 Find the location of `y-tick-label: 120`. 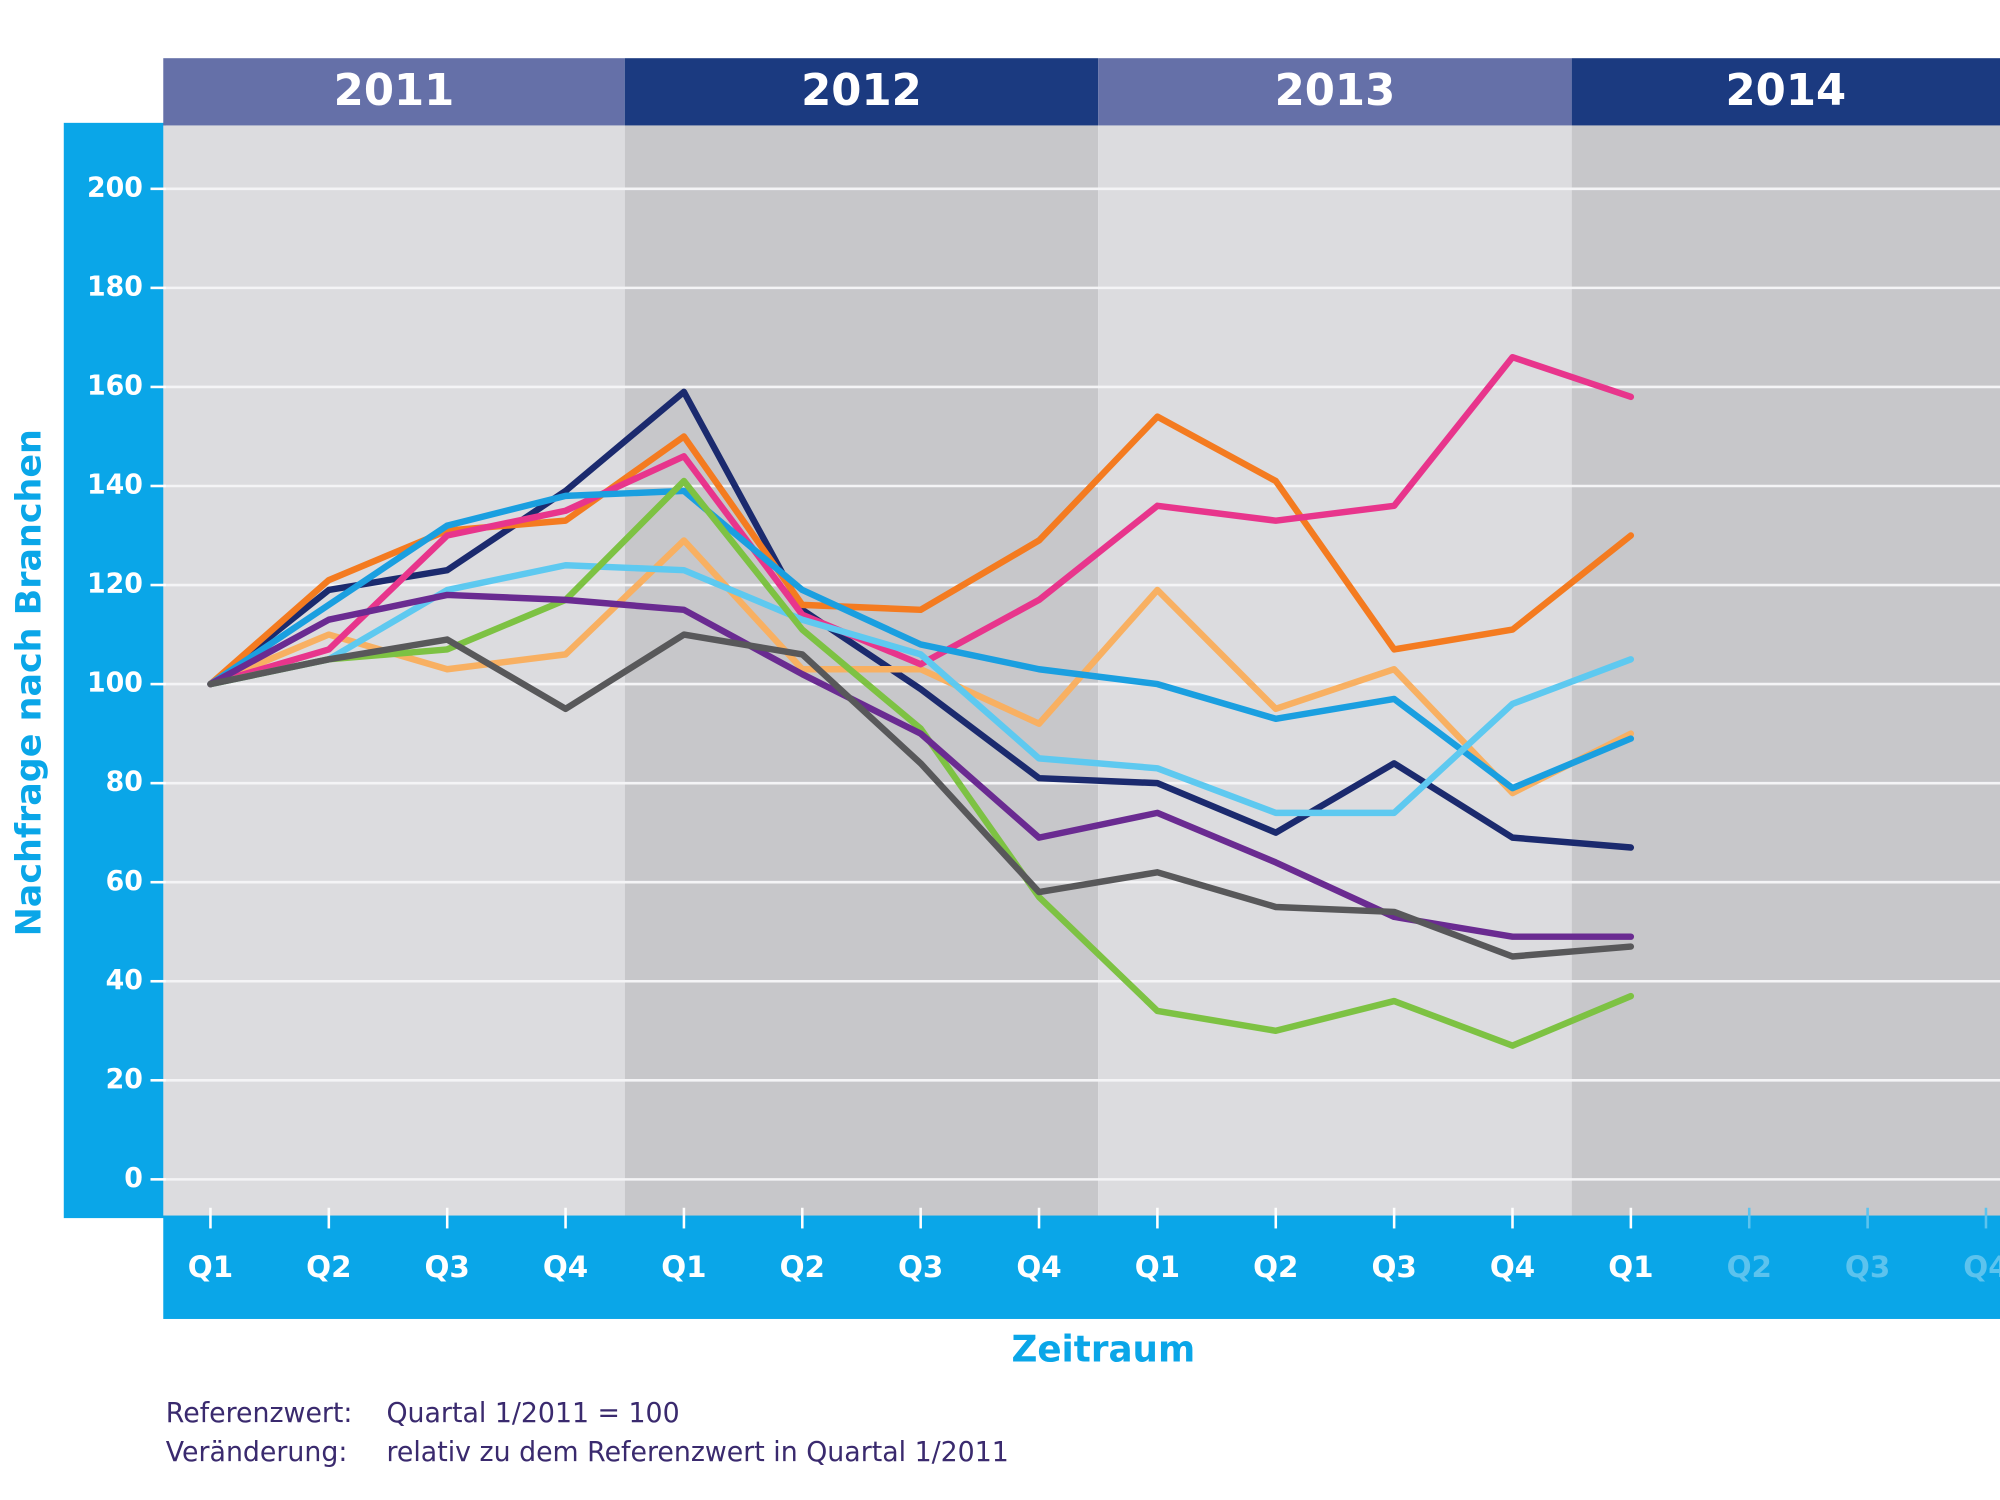

y-tick-label: 120 is located at coordinates (115, 583).